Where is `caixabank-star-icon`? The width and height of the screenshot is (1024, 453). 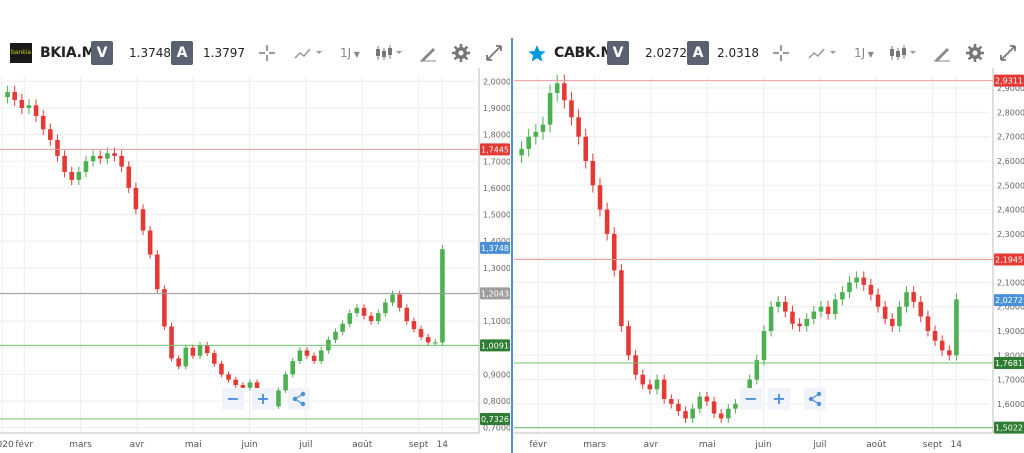
caixabank-star-icon is located at coordinates (537, 53).